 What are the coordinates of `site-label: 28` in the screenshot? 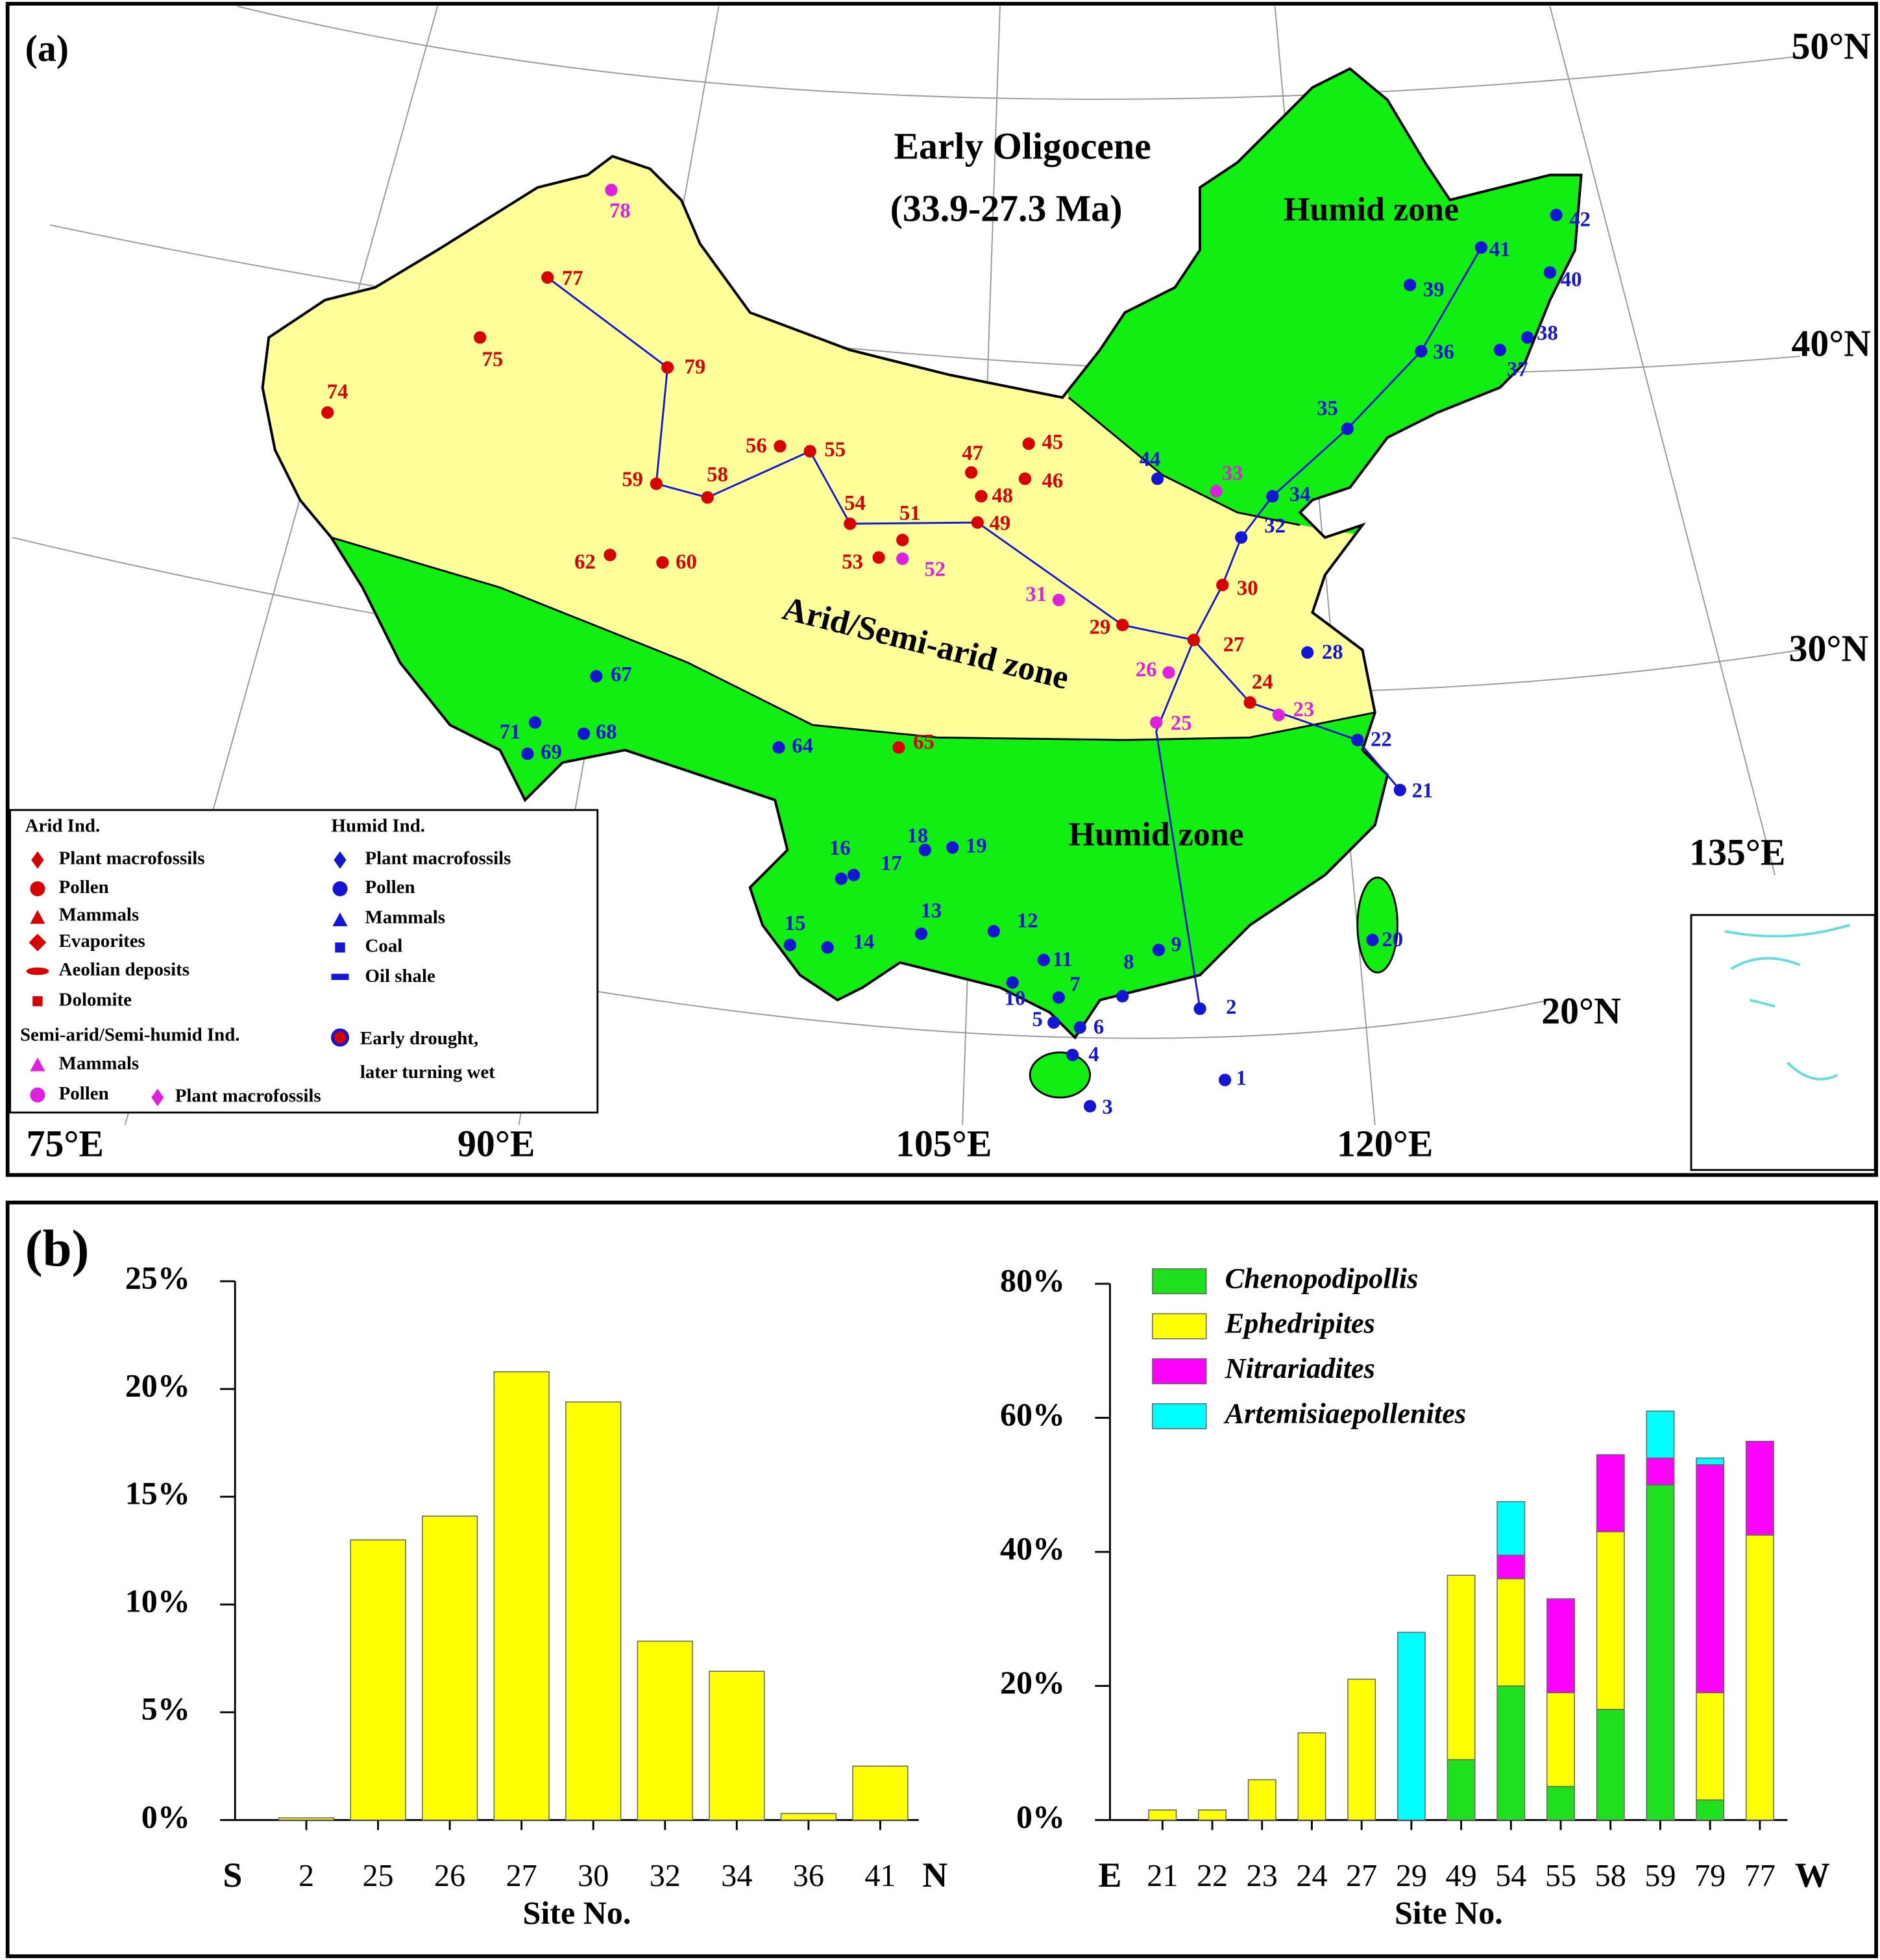 It's located at (1332, 652).